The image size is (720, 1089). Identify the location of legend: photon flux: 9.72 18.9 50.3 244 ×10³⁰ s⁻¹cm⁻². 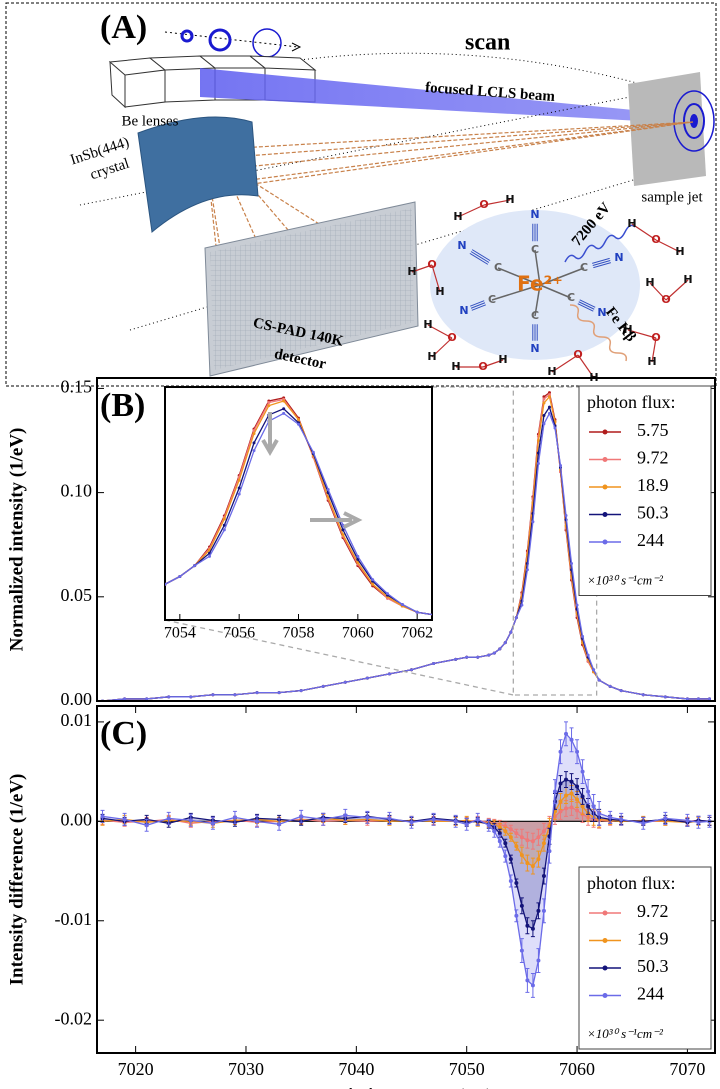
(645, 958).